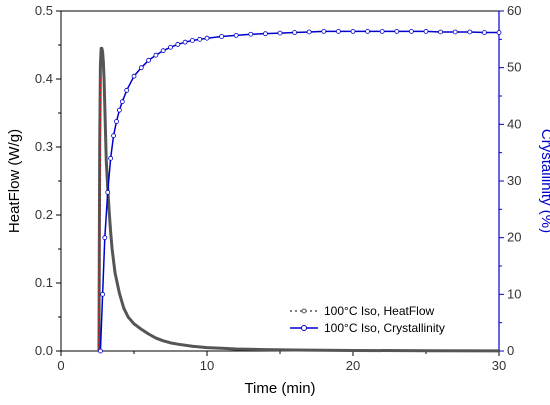 This screenshot has width=550, height=405. I want to click on y-tick-label: 0.1, so click(44, 282).